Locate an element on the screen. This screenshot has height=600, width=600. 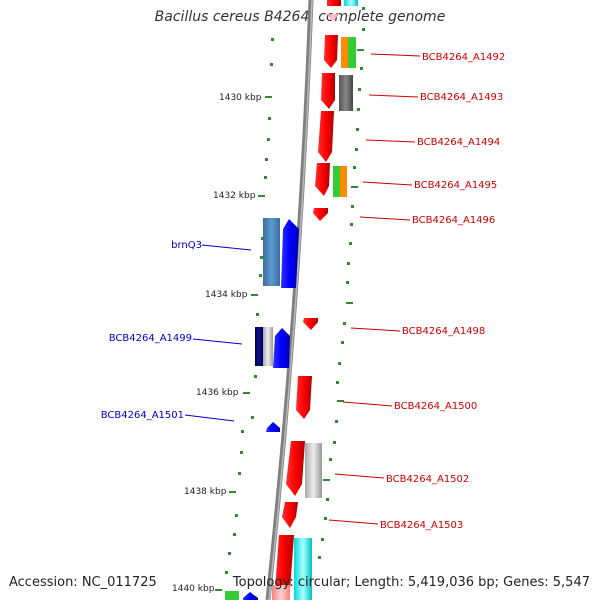
gene-BCB4264_A1493 is located at coordinates (337, 92).